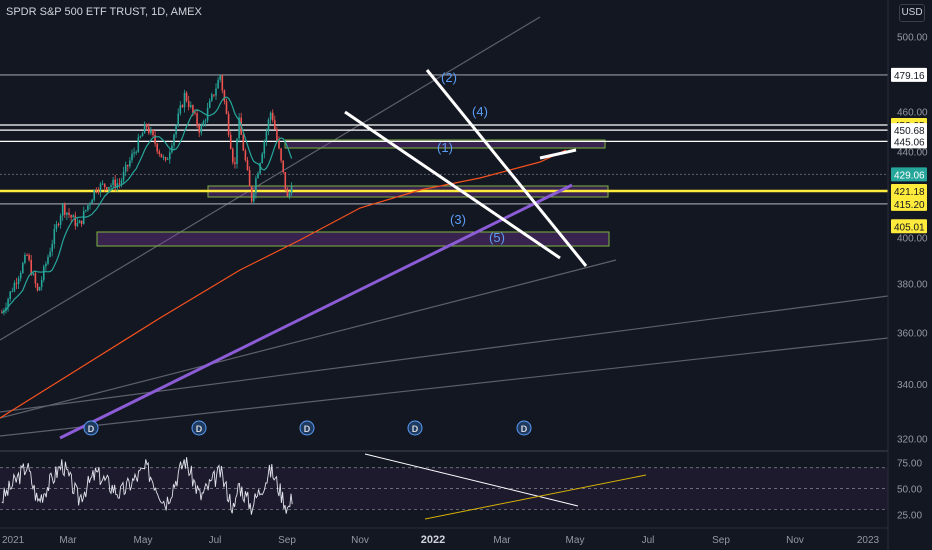 Image resolution: width=932 pixels, height=550 pixels. I want to click on chart-title: SPDR S&P 500 ETF TRUST, 1D, AMEX, so click(104, 12).